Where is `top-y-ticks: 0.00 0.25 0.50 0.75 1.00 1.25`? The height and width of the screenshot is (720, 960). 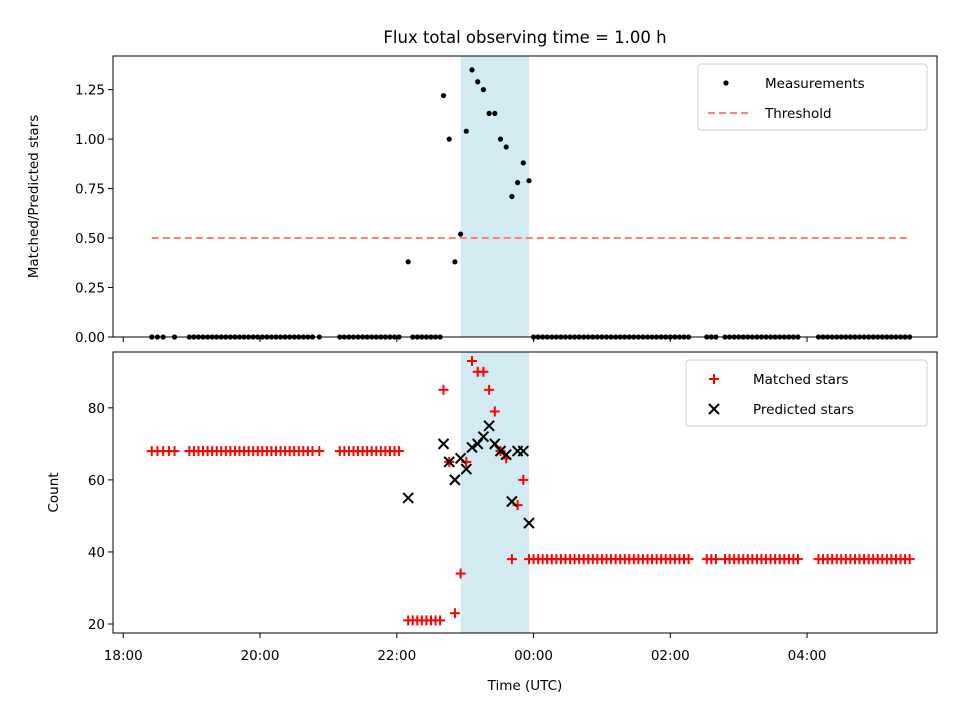 top-y-ticks: 0.00 0.25 0.50 0.75 1.00 1.25 is located at coordinates (94, 214).